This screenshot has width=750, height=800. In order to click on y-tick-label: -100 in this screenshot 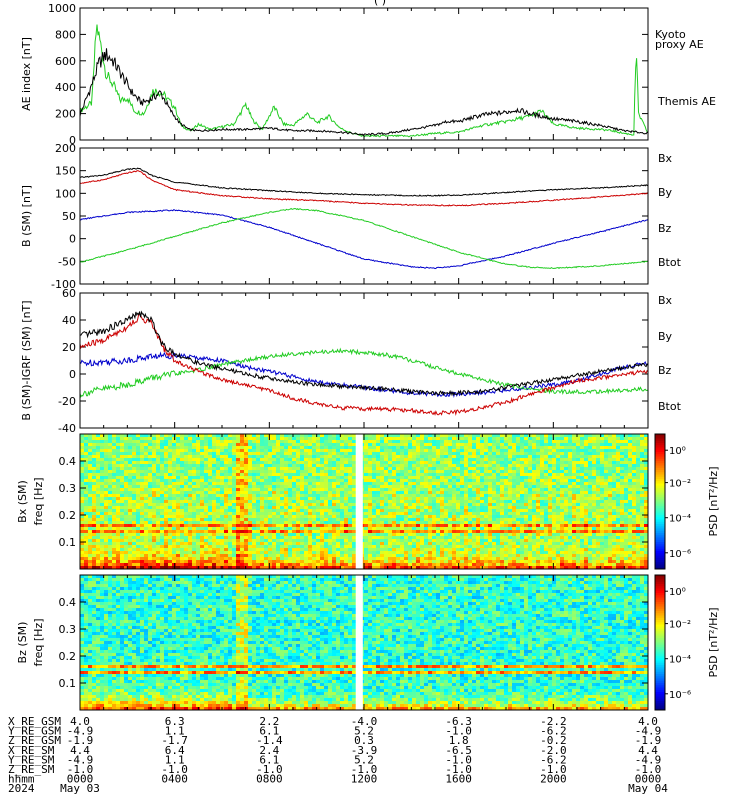, I will do `click(63, 284)`.